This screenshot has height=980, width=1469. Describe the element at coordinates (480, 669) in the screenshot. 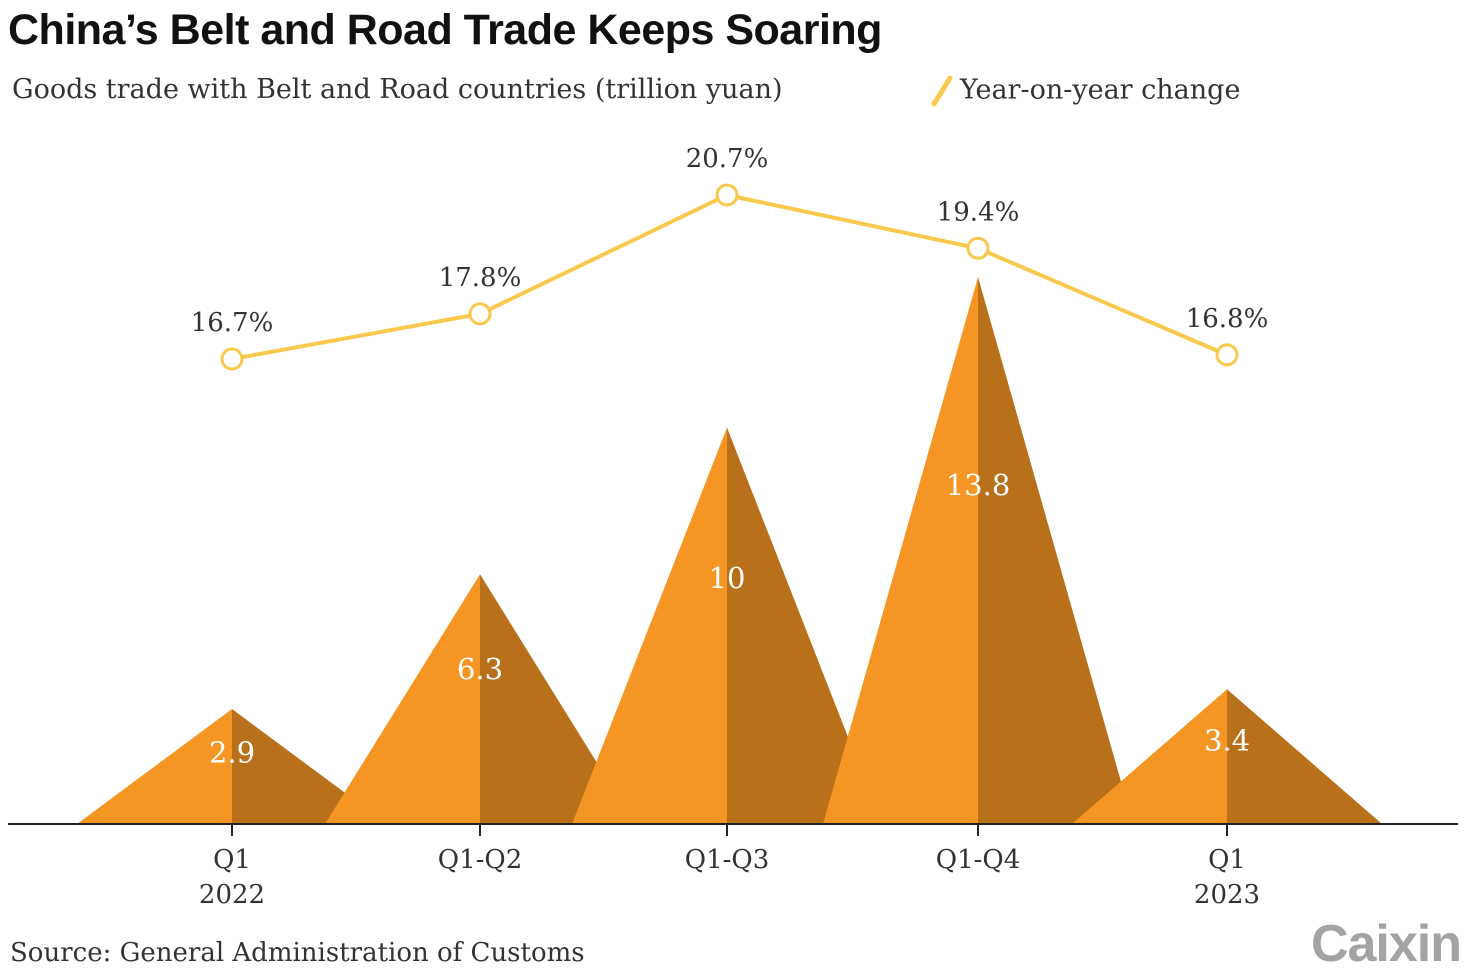

I see `bar-value-label-1: 6.3` at that location.